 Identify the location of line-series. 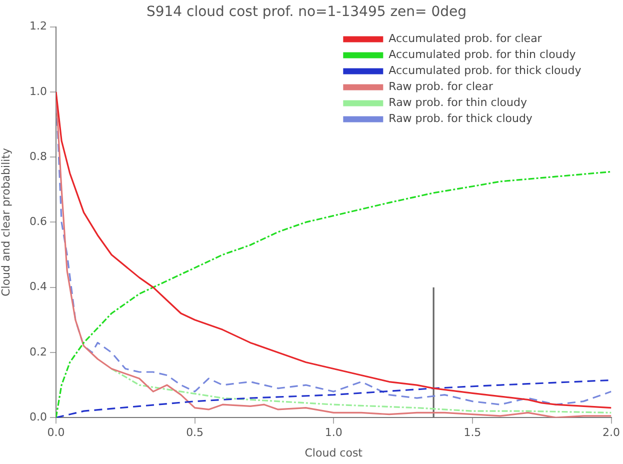
(361, 391).